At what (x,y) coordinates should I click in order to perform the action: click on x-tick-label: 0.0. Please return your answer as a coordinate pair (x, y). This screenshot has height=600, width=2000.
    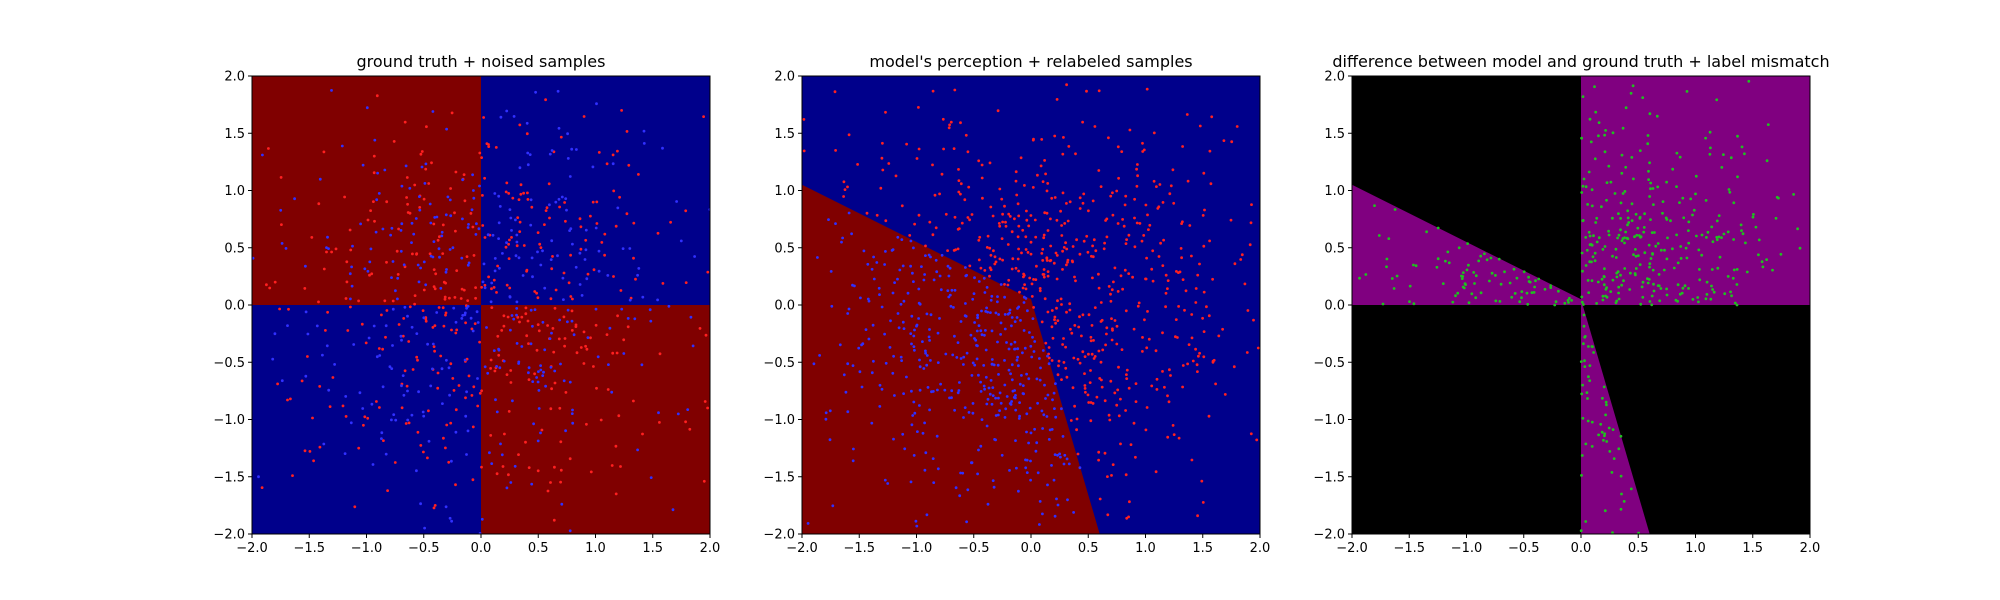
    Looking at the image, I should click on (1581, 548).